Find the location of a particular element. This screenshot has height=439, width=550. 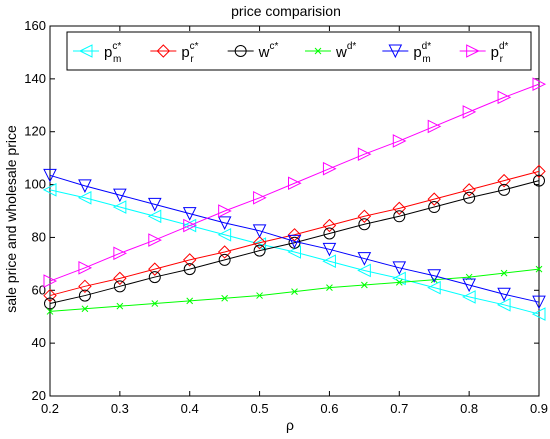

legend: pc*m pc*r wc* wd* pd*m pd*r is located at coordinates (299, 51).